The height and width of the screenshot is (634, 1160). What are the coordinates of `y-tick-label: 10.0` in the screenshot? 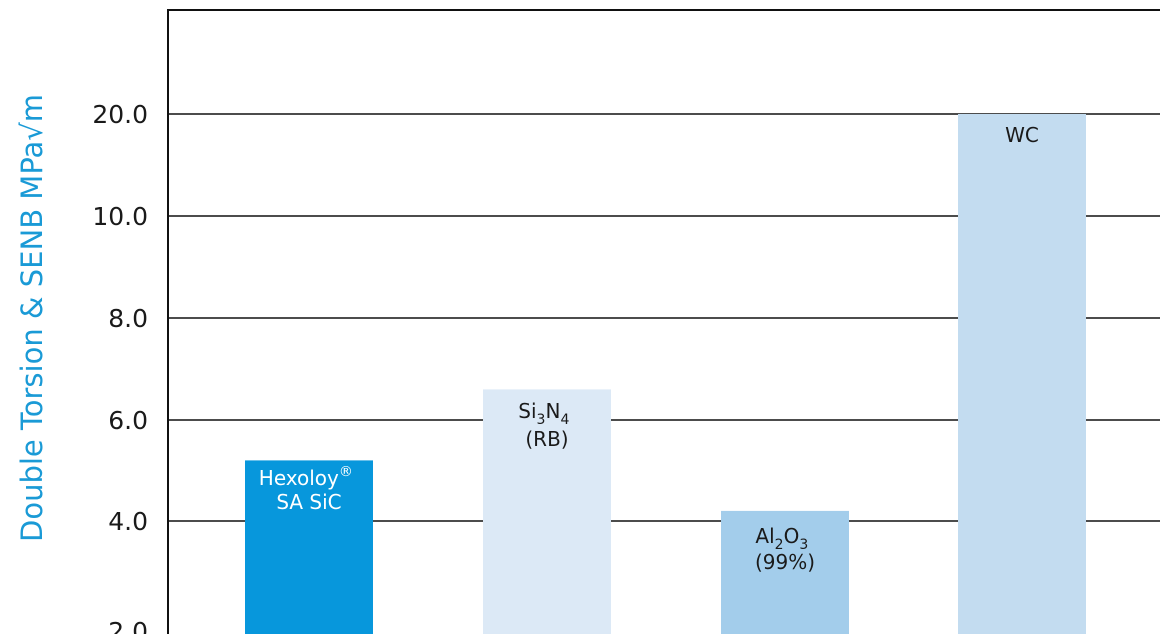 It's located at (120, 216).